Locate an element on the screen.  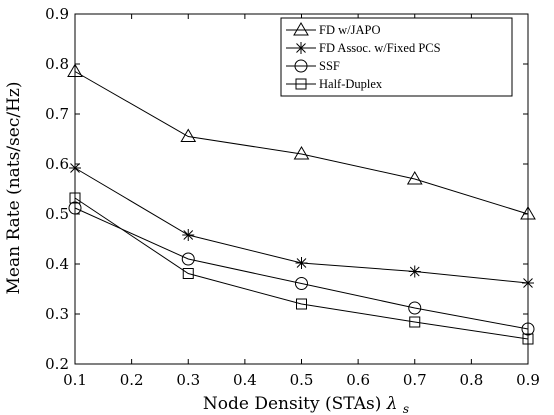
x-tick-label: 0.7 is located at coordinates (415, 380).